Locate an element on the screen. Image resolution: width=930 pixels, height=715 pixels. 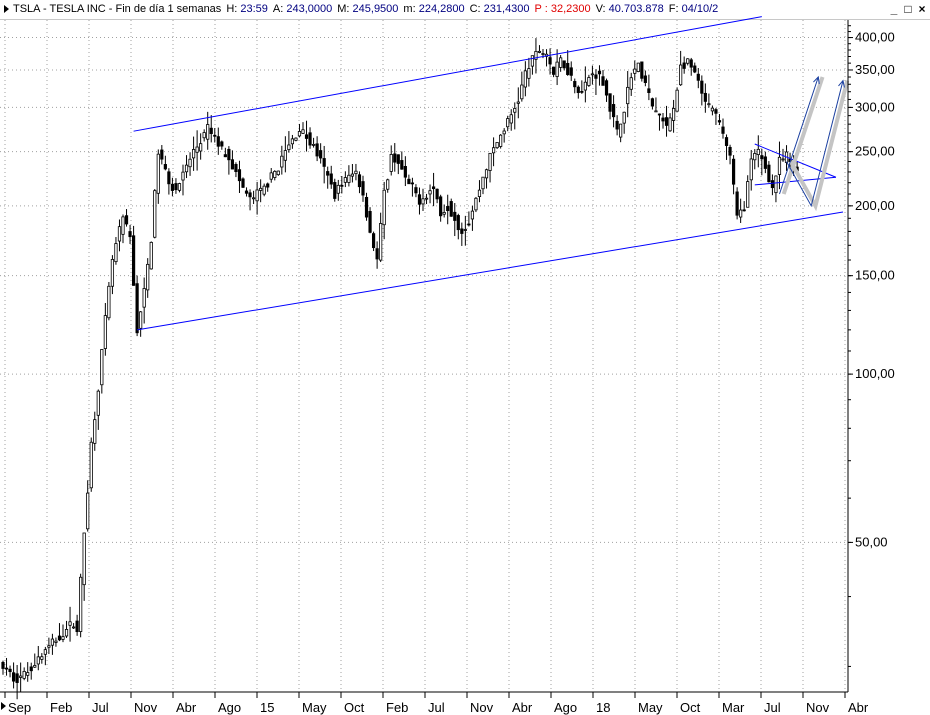
minimize-icon: _ is located at coordinates (894, 9).